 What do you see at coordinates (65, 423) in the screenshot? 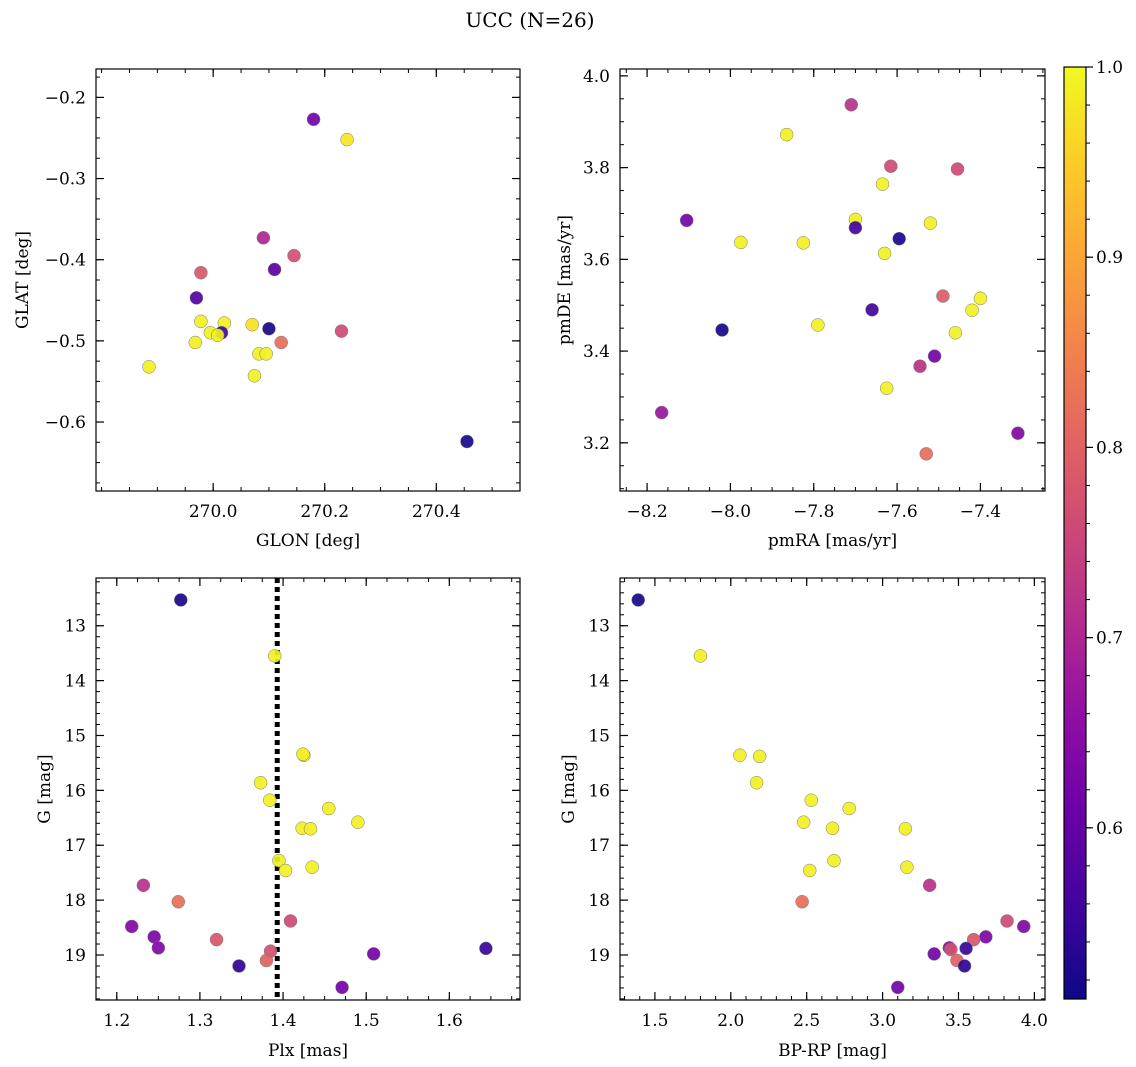
I see `y-tick-label: −0.6` at bounding box center [65, 423].